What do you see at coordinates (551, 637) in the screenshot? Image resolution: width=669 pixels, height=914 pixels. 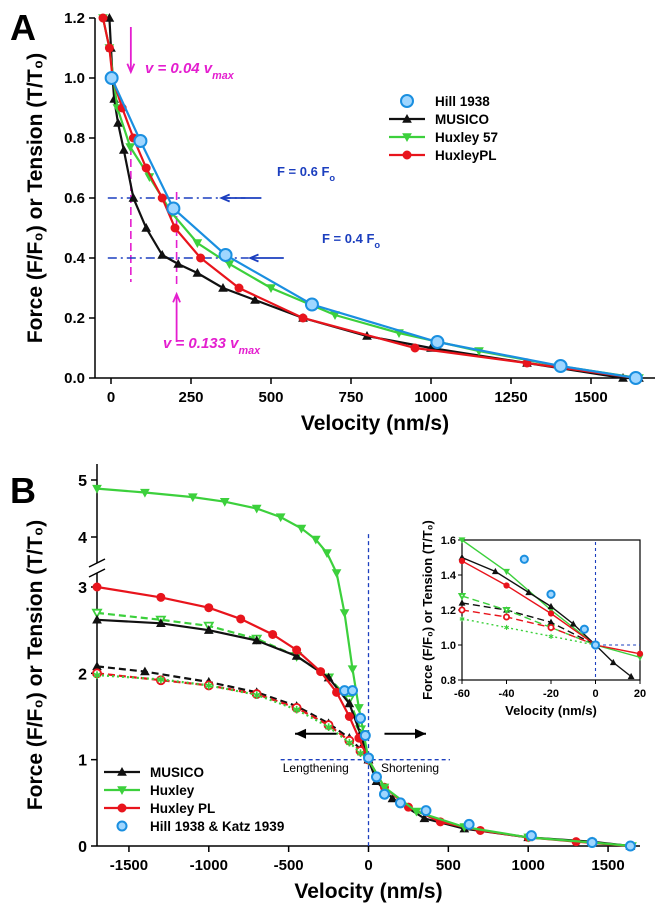 I see `inset-point--3cd03c-dotted: ✱` at bounding box center [551, 637].